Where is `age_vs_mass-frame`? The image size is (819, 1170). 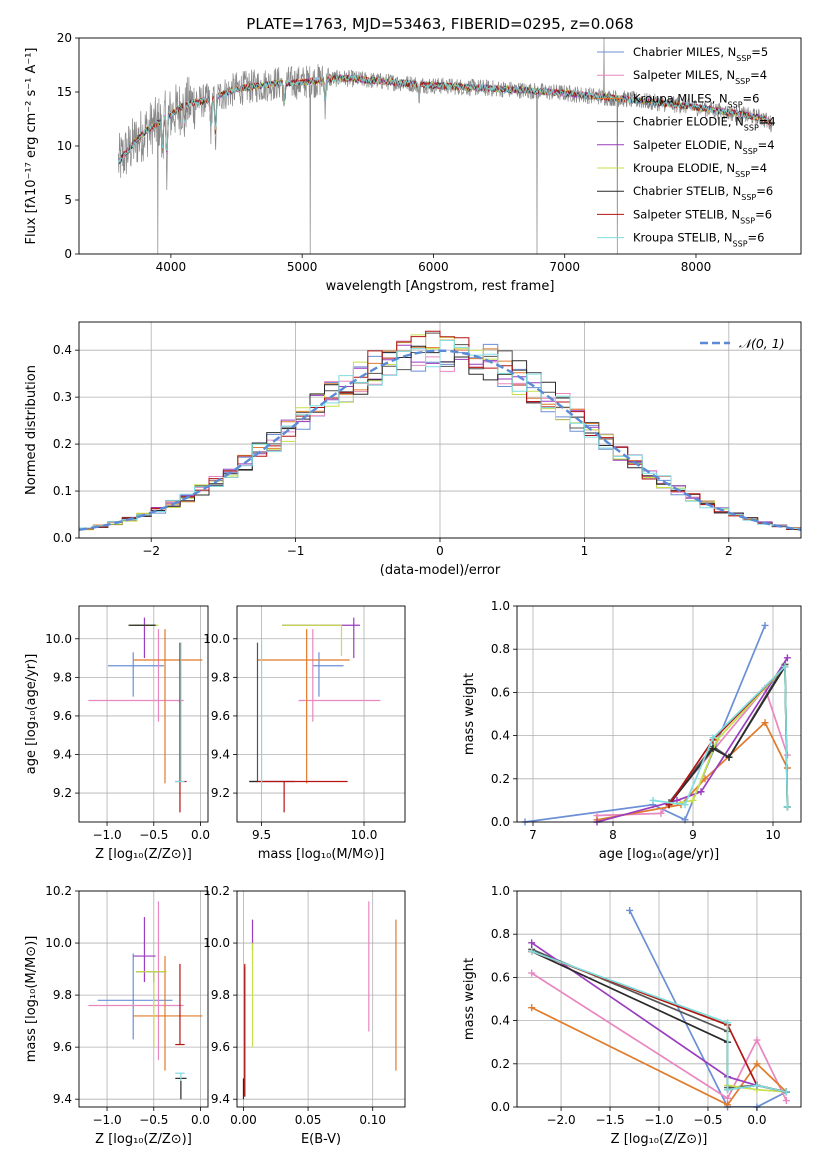
age_vs_mass-frame is located at coordinates (321, 714).